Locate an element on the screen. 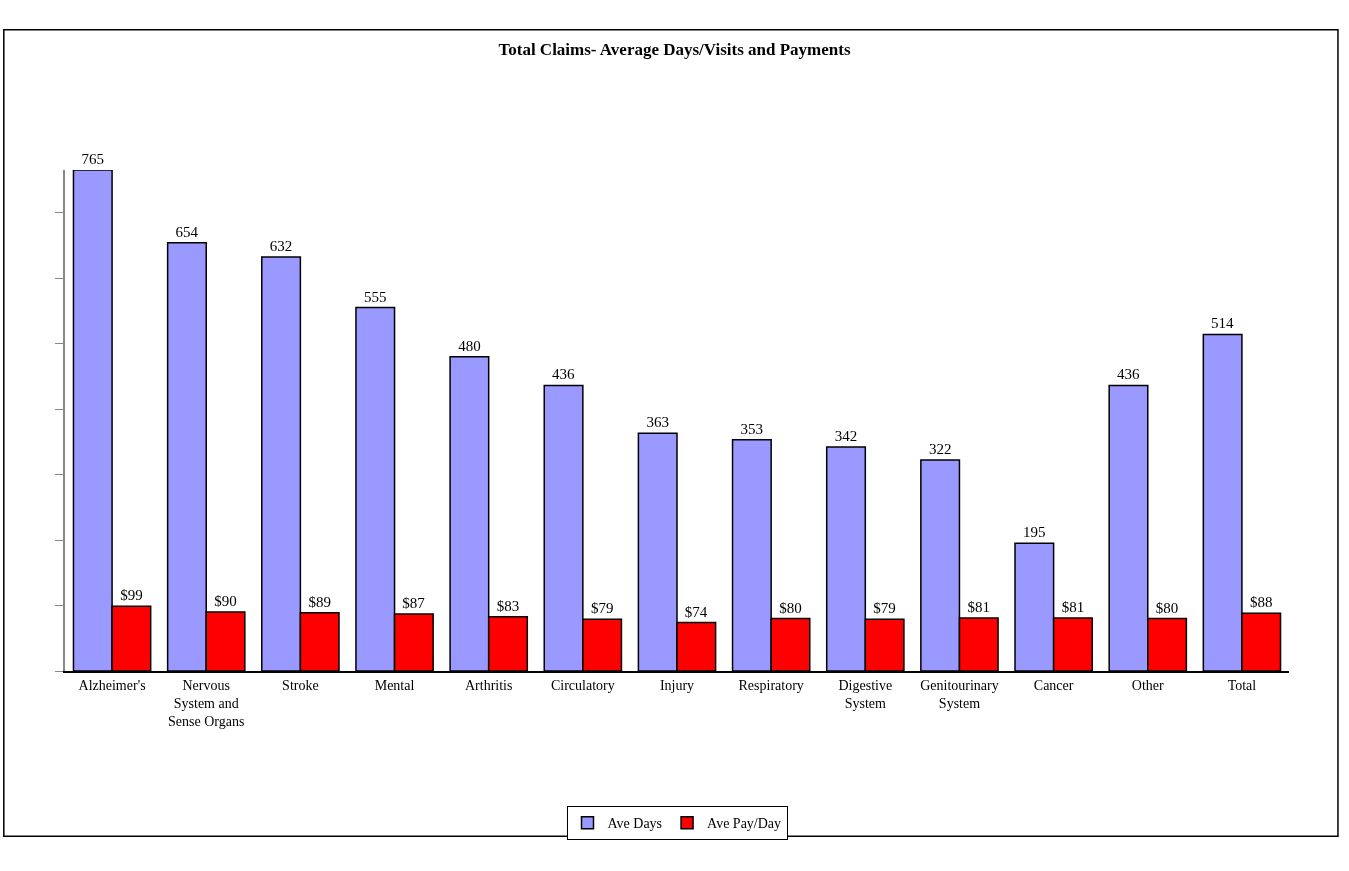  data-label: $83 is located at coordinates (508, 605).